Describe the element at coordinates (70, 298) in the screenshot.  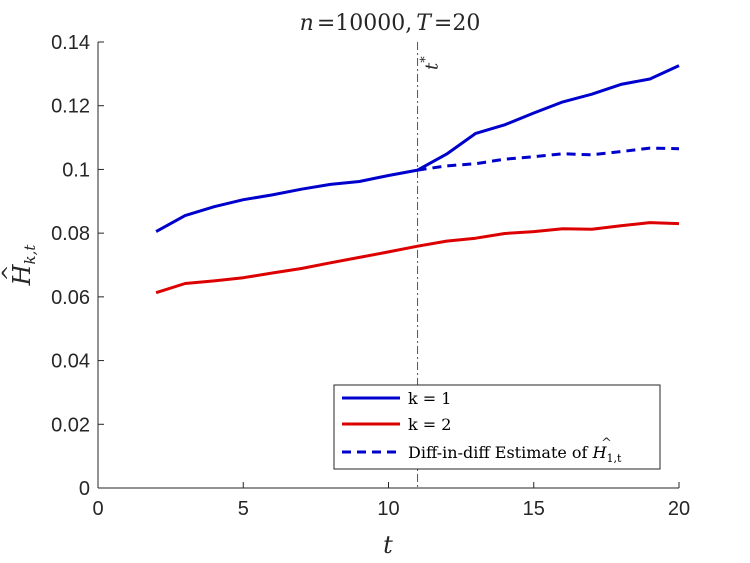
I see `y-tick-label: 0.06` at that location.